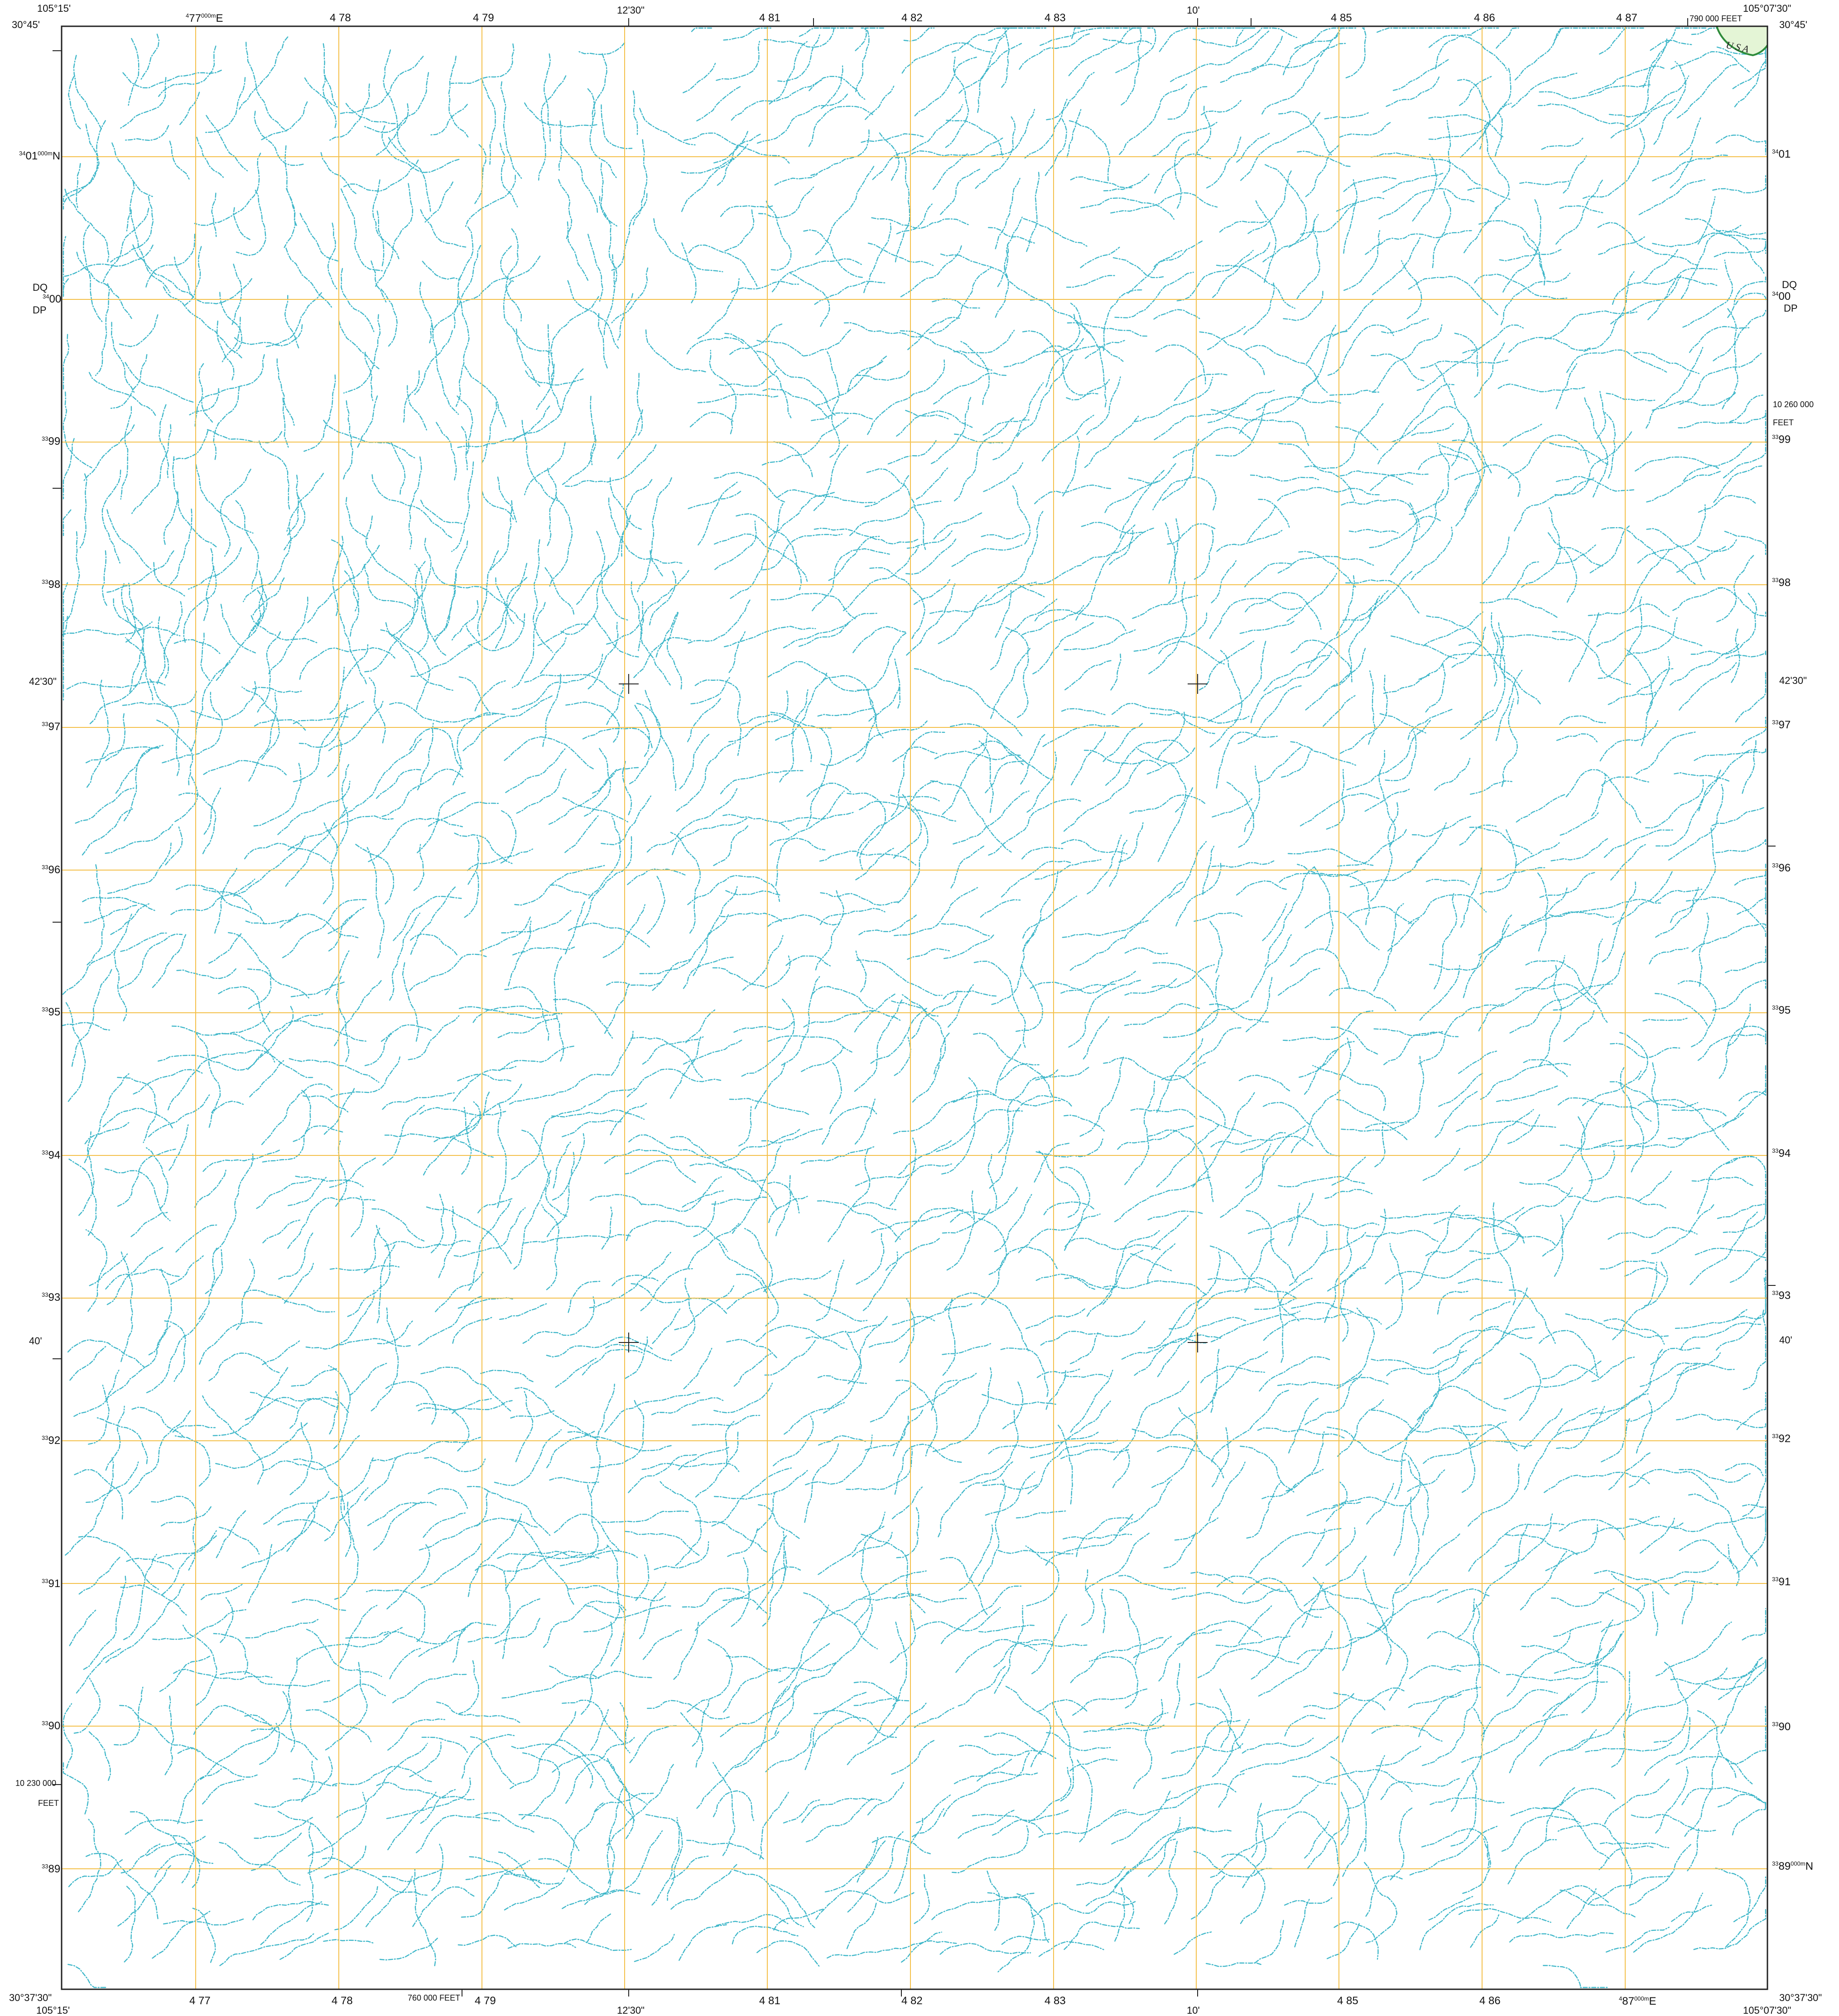 The width and height of the screenshot is (1839, 2016). What do you see at coordinates (653, 1744) in the screenshot?
I see `stream-1924` at bounding box center [653, 1744].